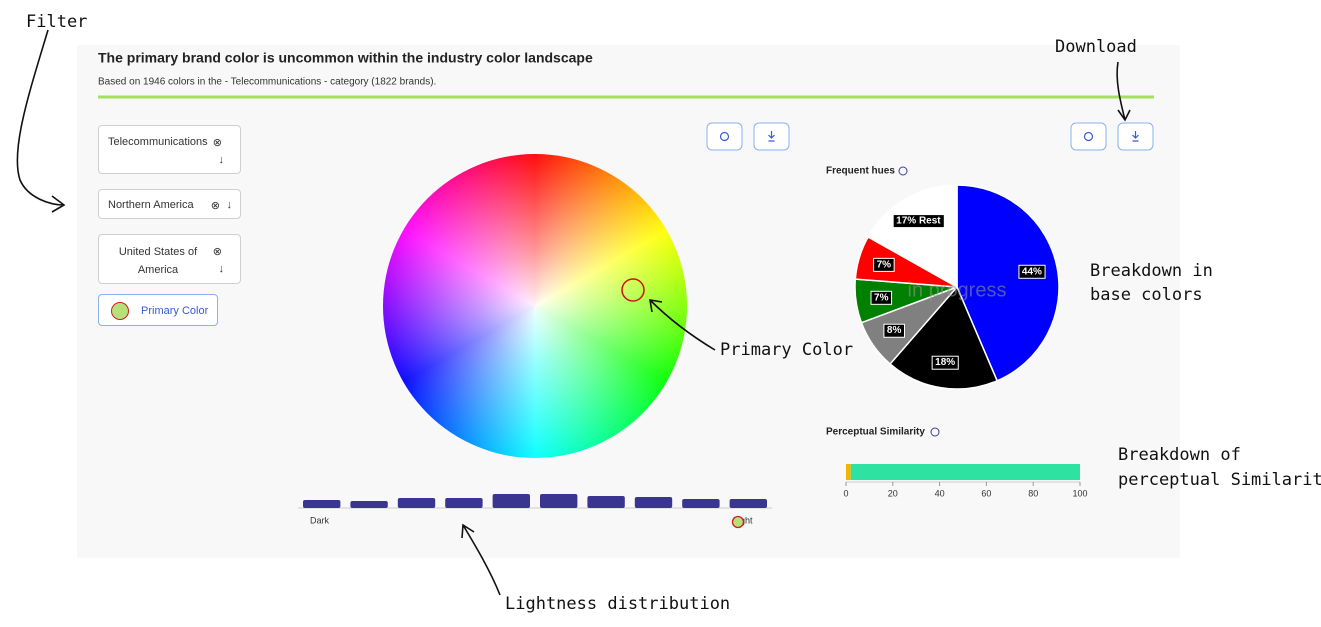 This screenshot has width=1321, height=627. What do you see at coordinates (957, 290) in the screenshot?
I see `watermark: in progress` at bounding box center [957, 290].